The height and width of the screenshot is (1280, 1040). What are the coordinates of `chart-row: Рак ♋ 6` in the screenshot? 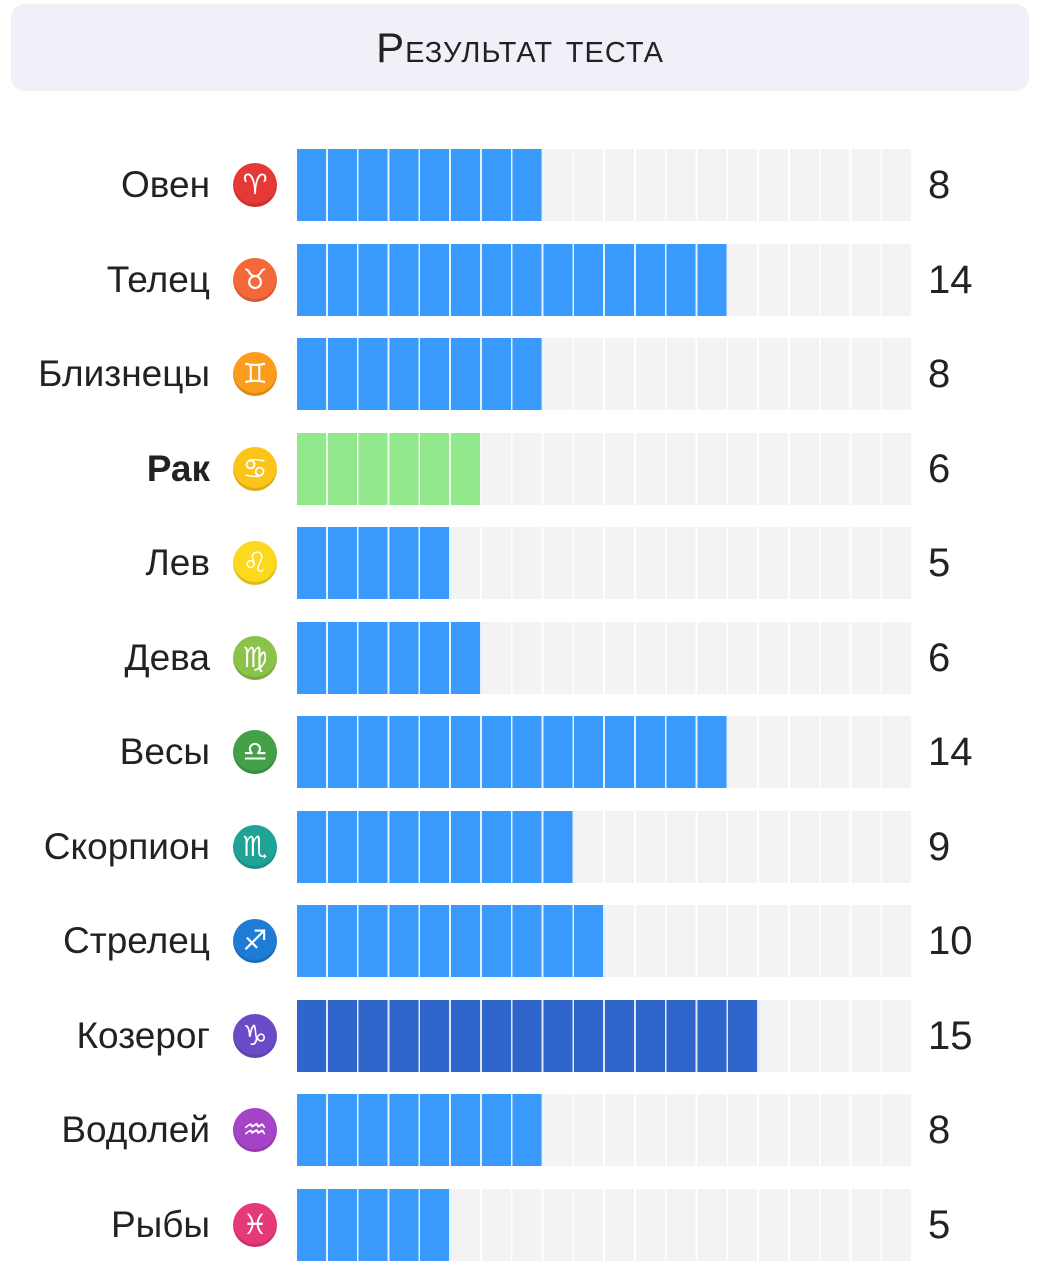 It's located at (520, 468).